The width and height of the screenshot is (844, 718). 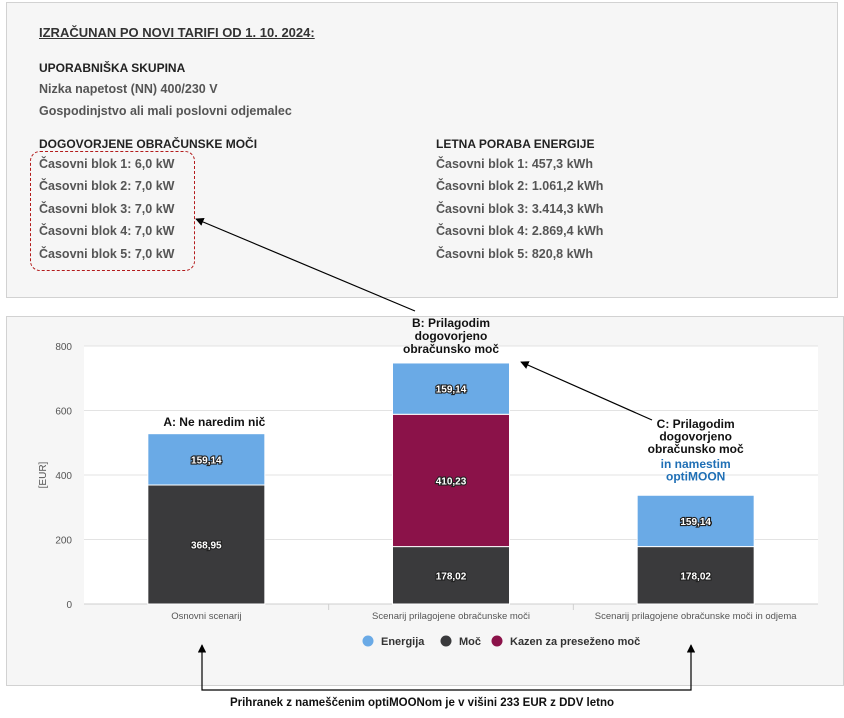 What do you see at coordinates (696, 424) in the screenshot?
I see `annotation-c: C: Prilagodim` at bounding box center [696, 424].